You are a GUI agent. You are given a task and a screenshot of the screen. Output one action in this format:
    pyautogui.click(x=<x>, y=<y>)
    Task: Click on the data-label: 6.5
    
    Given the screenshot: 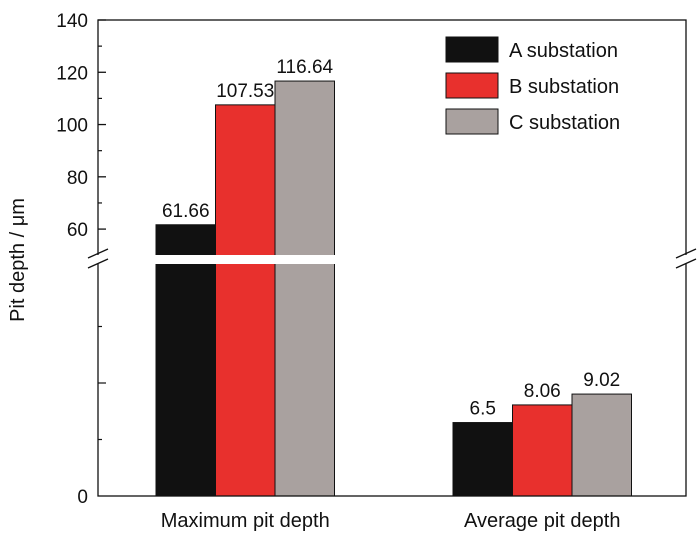 What is the action you would take?
    pyautogui.click(x=483, y=409)
    